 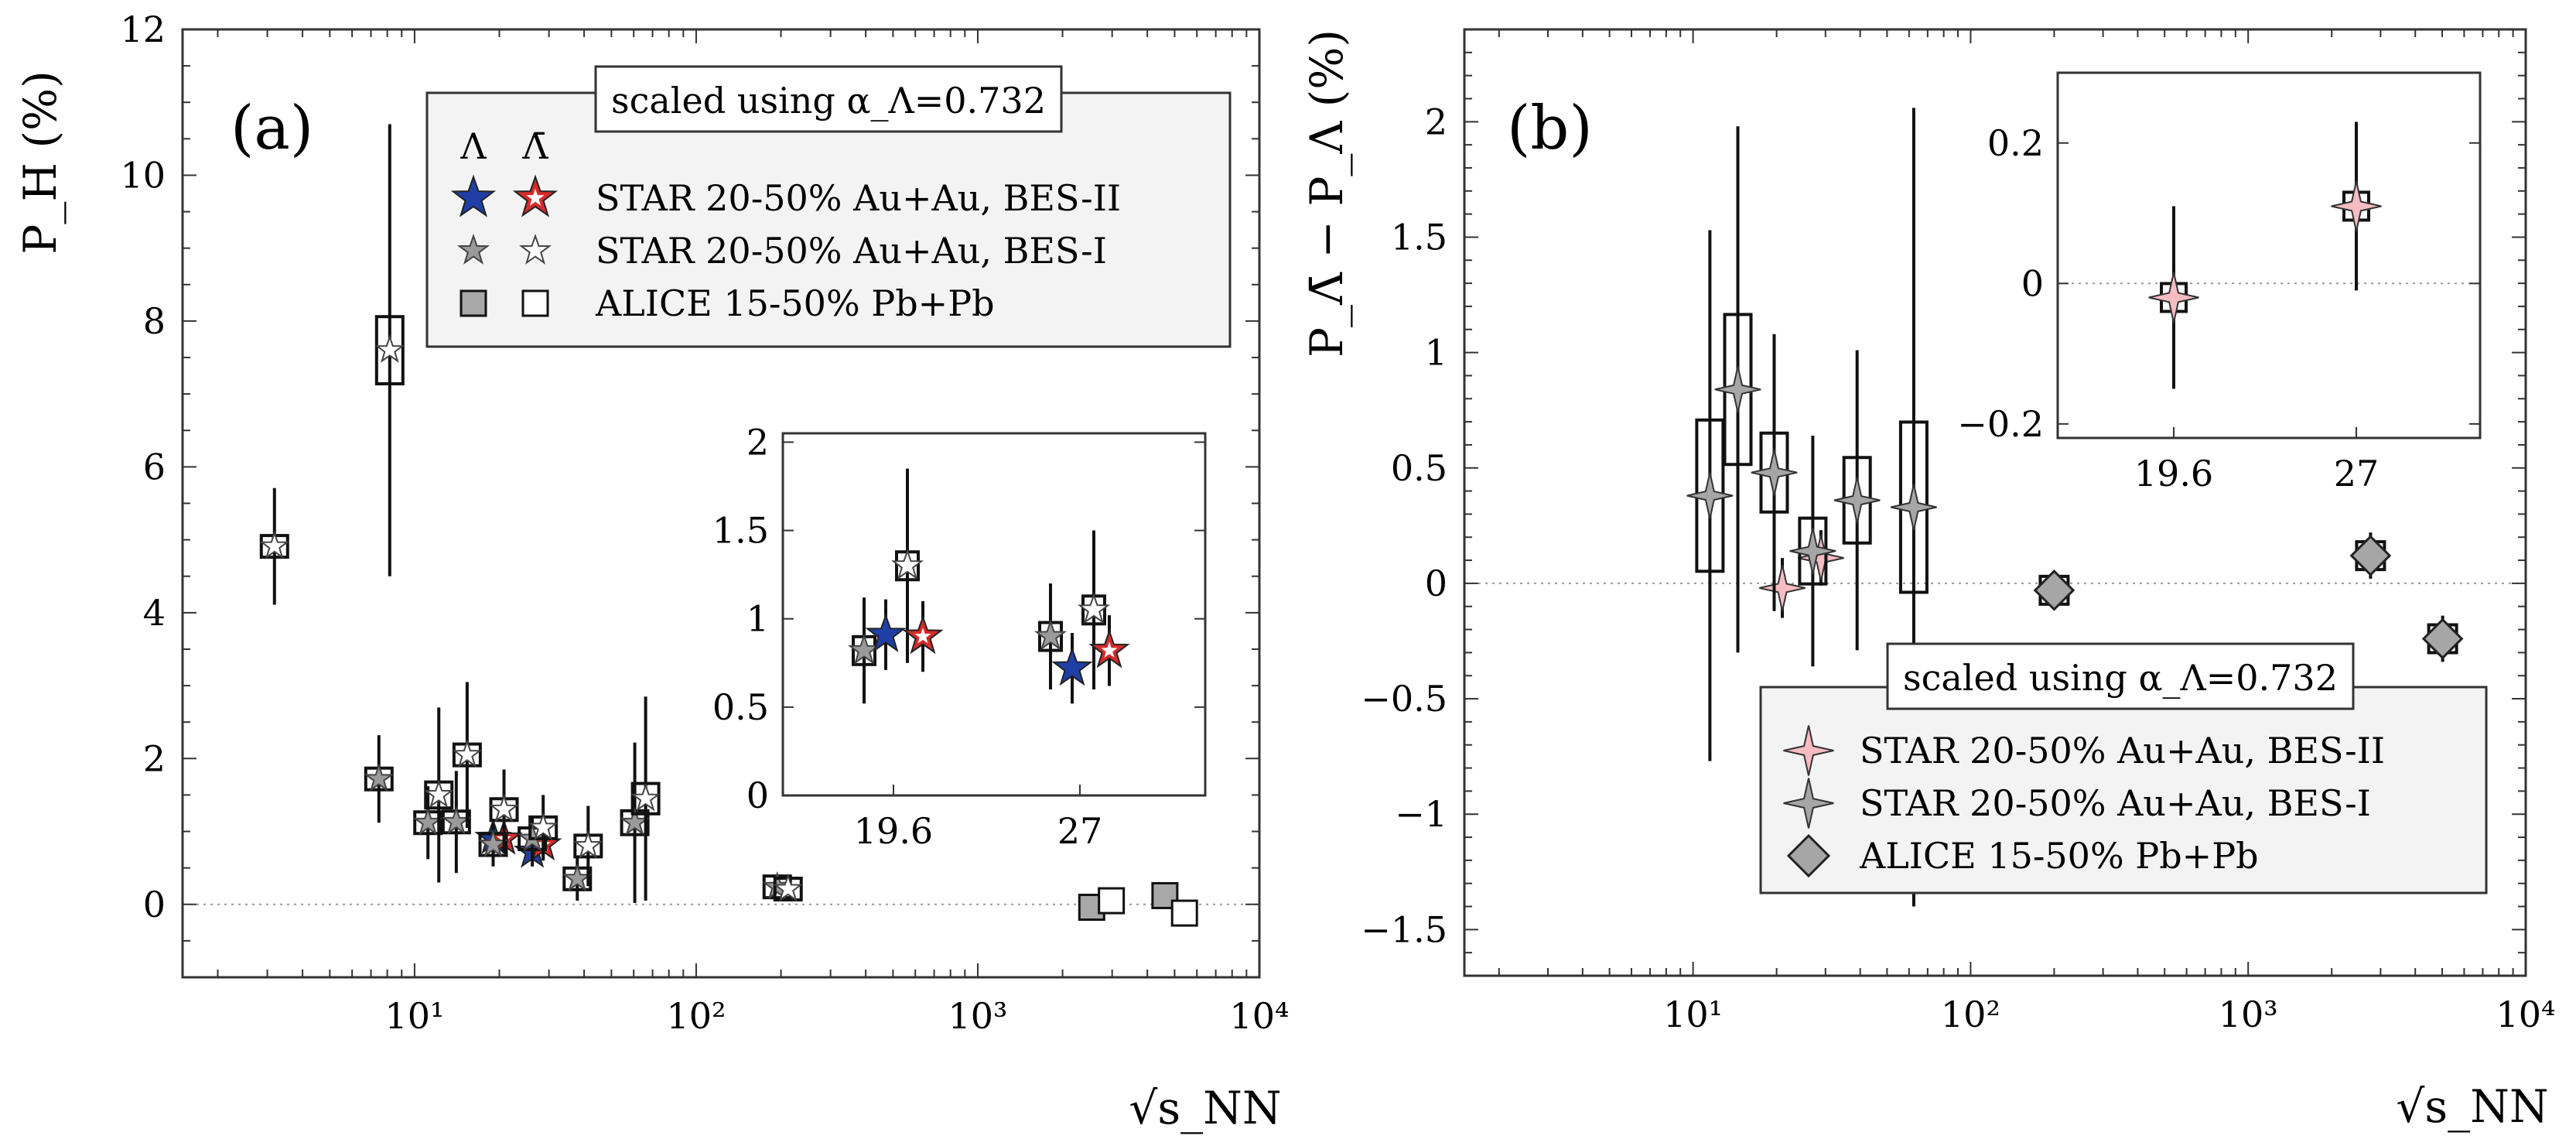 What do you see at coordinates (535, 197) in the screenshot?
I see `legend-marker-bes2-antilambda-core` at bounding box center [535, 197].